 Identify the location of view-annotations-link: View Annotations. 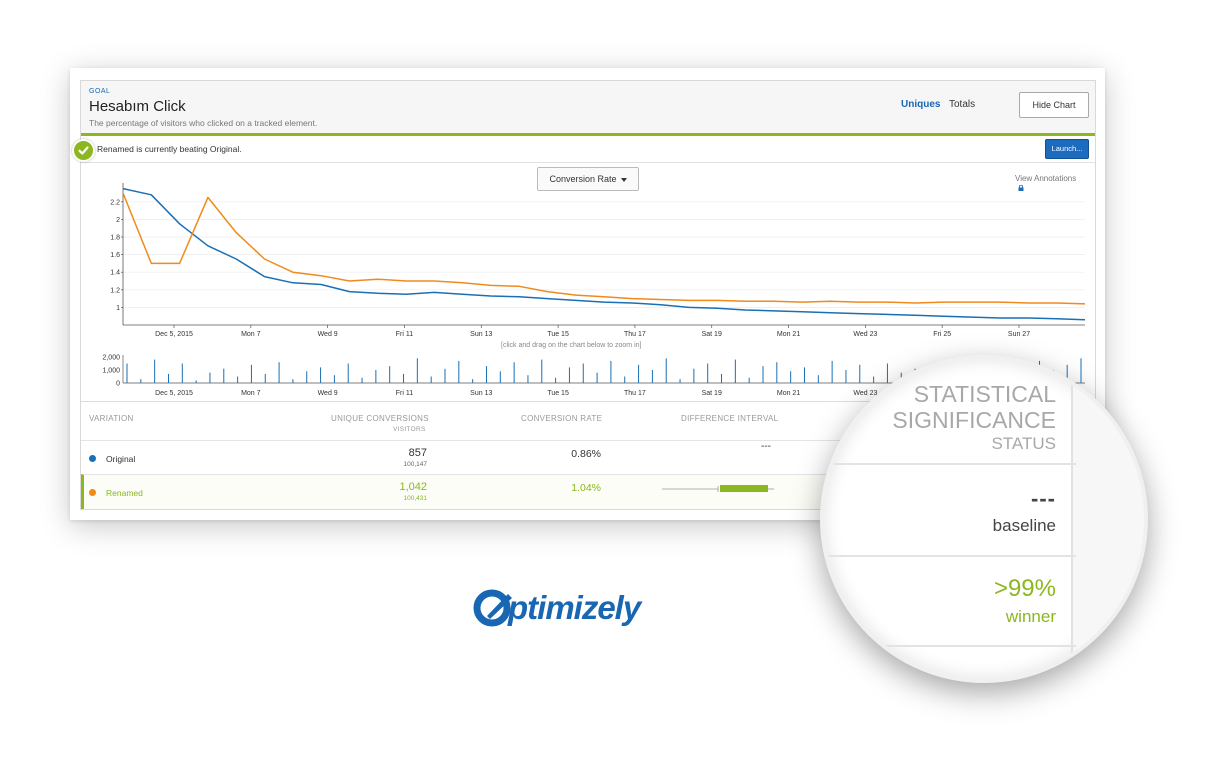
(1046, 178).